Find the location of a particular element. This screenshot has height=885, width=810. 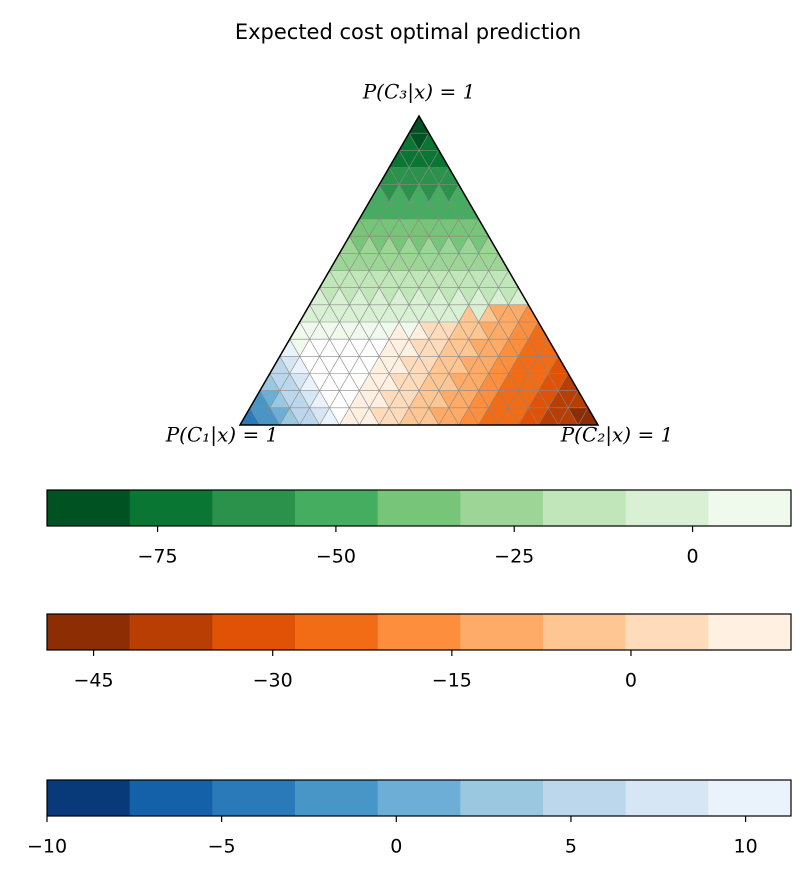

vertex-label: P(C₃|x) = 1 is located at coordinates (419, 92).